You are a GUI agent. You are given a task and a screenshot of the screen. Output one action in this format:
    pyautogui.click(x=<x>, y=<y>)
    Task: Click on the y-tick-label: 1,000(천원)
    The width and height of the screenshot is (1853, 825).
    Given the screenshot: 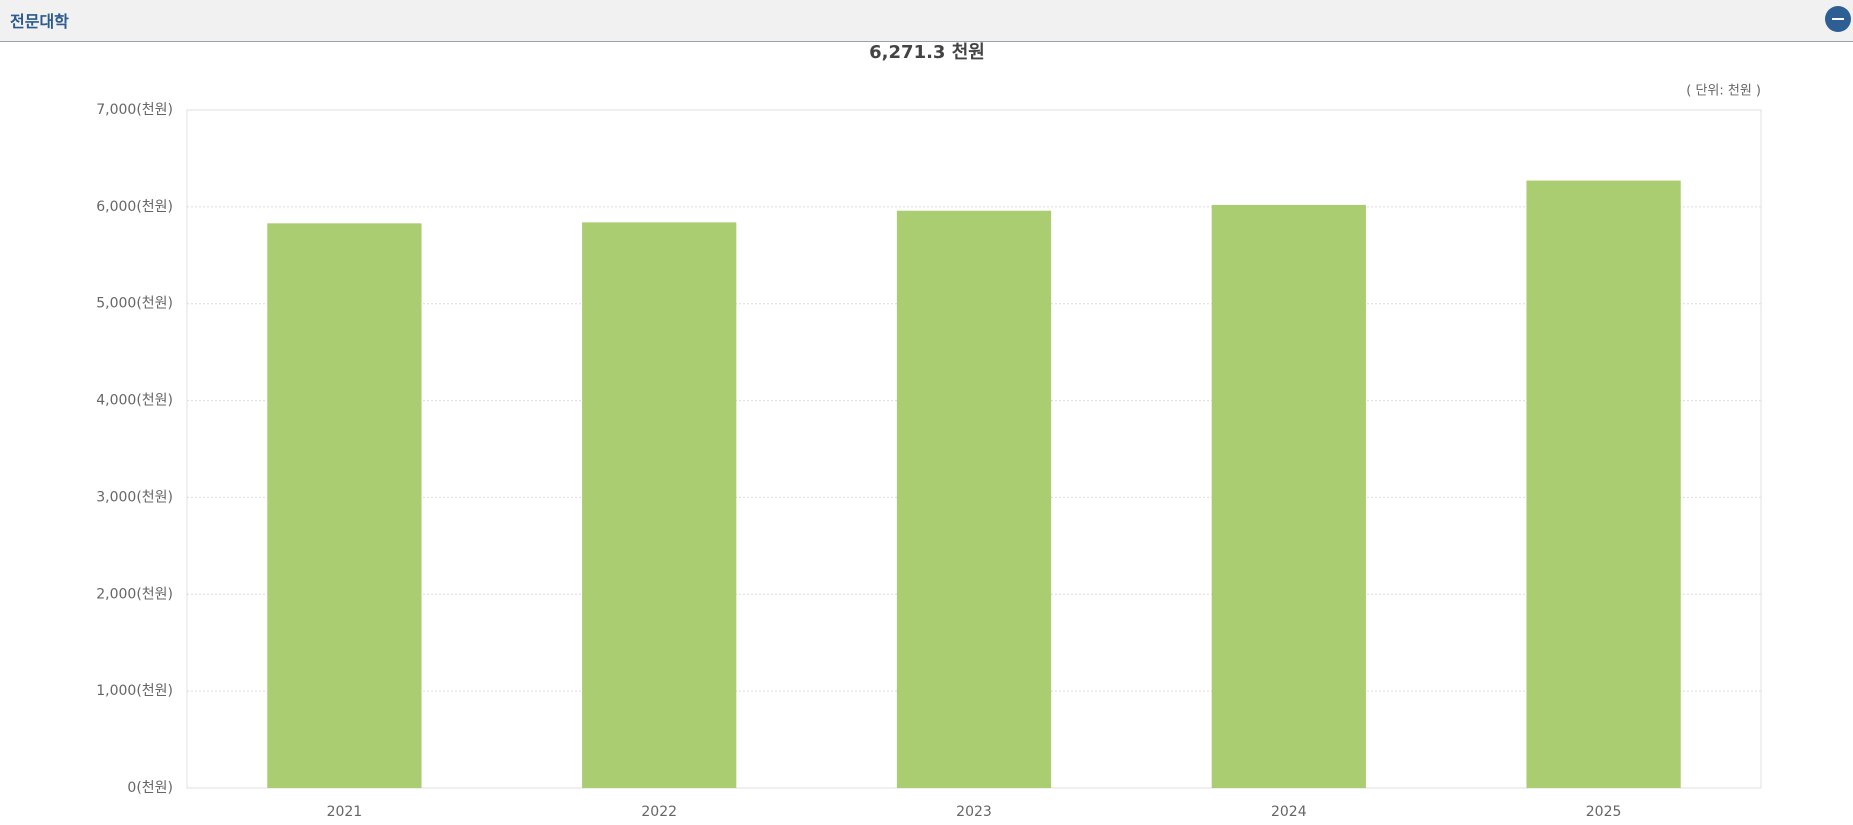 What is the action you would take?
    pyautogui.click(x=134, y=691)
    